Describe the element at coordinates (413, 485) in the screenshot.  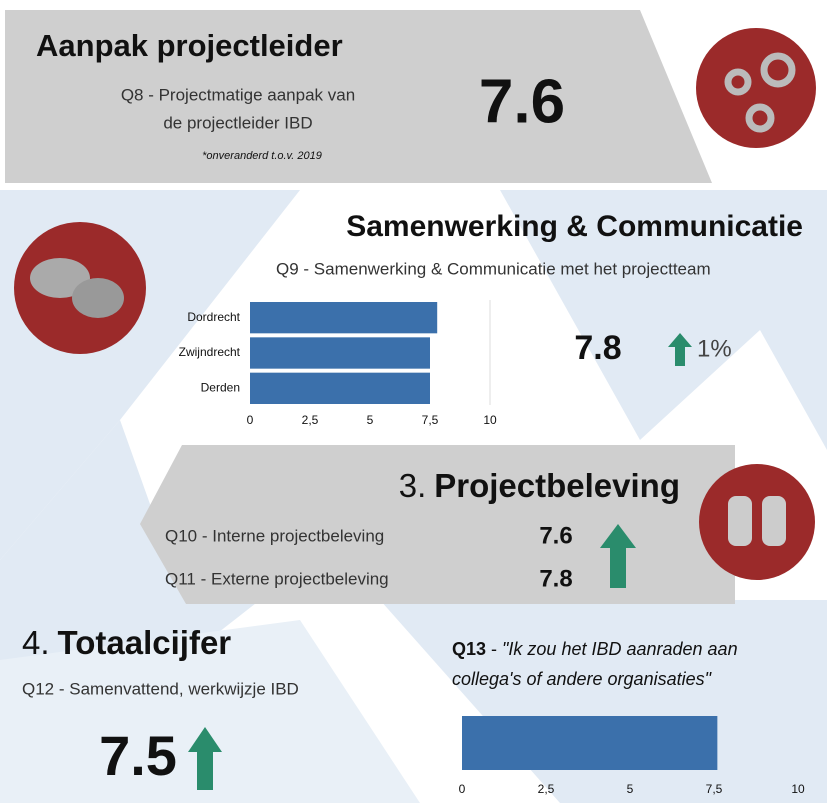
I see `section-number: 3.` at that location.